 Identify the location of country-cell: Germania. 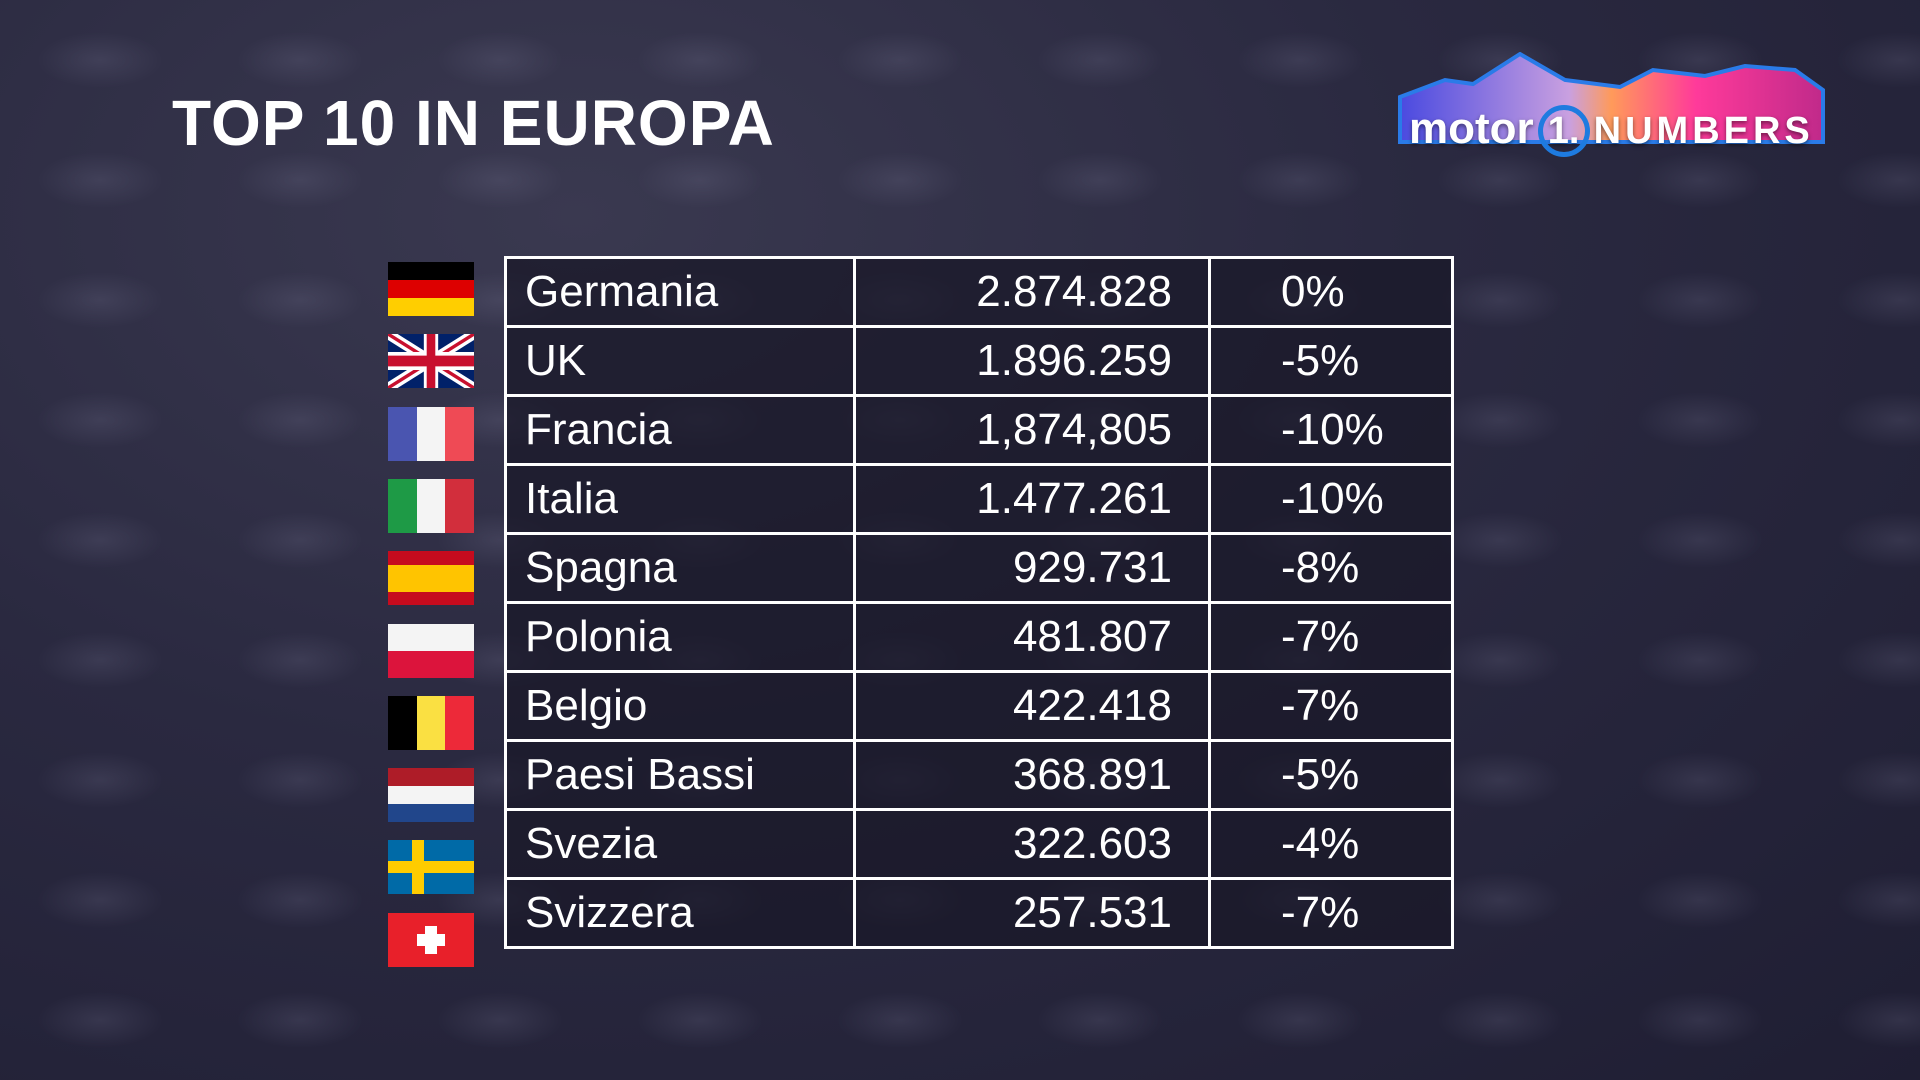
(680, 292).